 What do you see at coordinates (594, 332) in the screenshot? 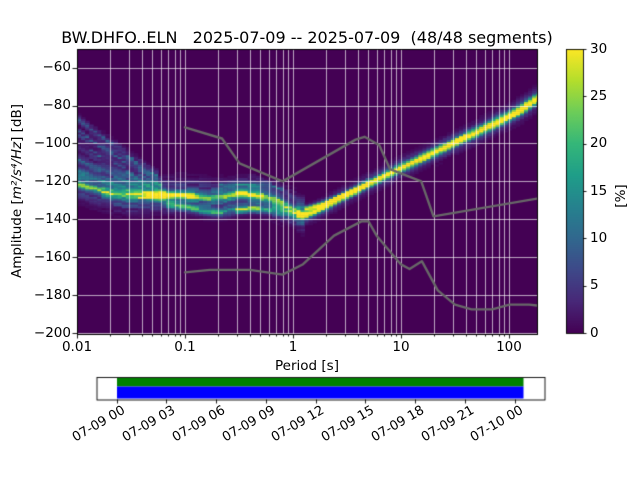
I see `colorbar-tick-label: 0` at bounding box center [594, 332].